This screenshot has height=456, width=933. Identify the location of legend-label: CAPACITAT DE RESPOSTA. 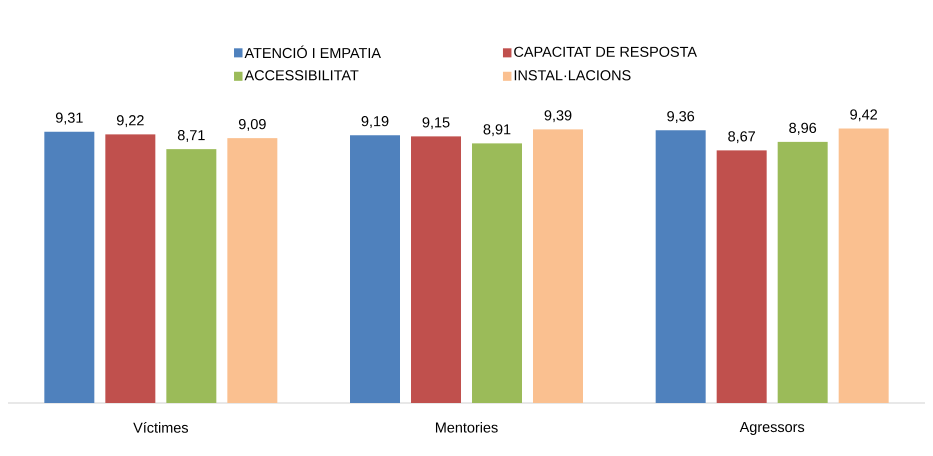
(605, 51).